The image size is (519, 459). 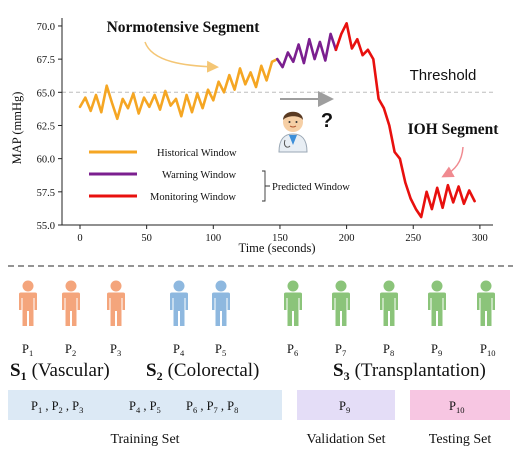 I want to click on patient-label: P1, so click(x=27, y=350).